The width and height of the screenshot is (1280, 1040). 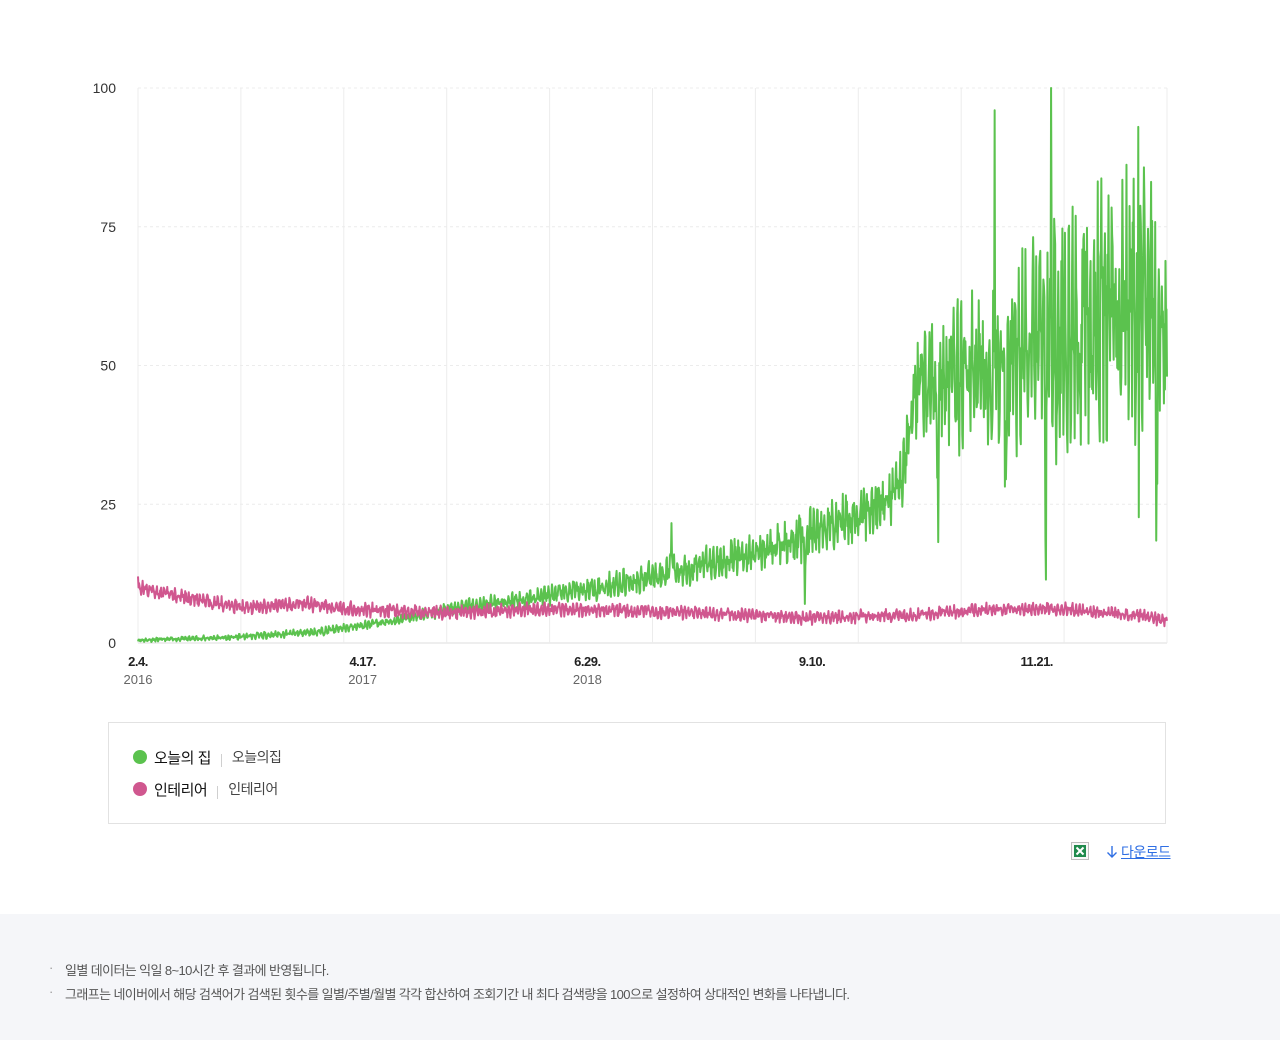 I want to click on excel-icon-glyph, so click(x=1080, y=851).